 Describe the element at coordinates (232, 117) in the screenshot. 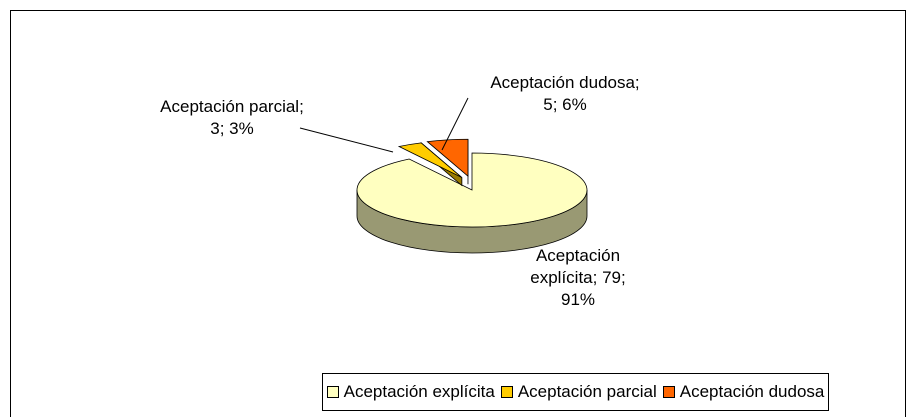

I see `data-label: Aceptación parcial; 3; 3%` at that location.